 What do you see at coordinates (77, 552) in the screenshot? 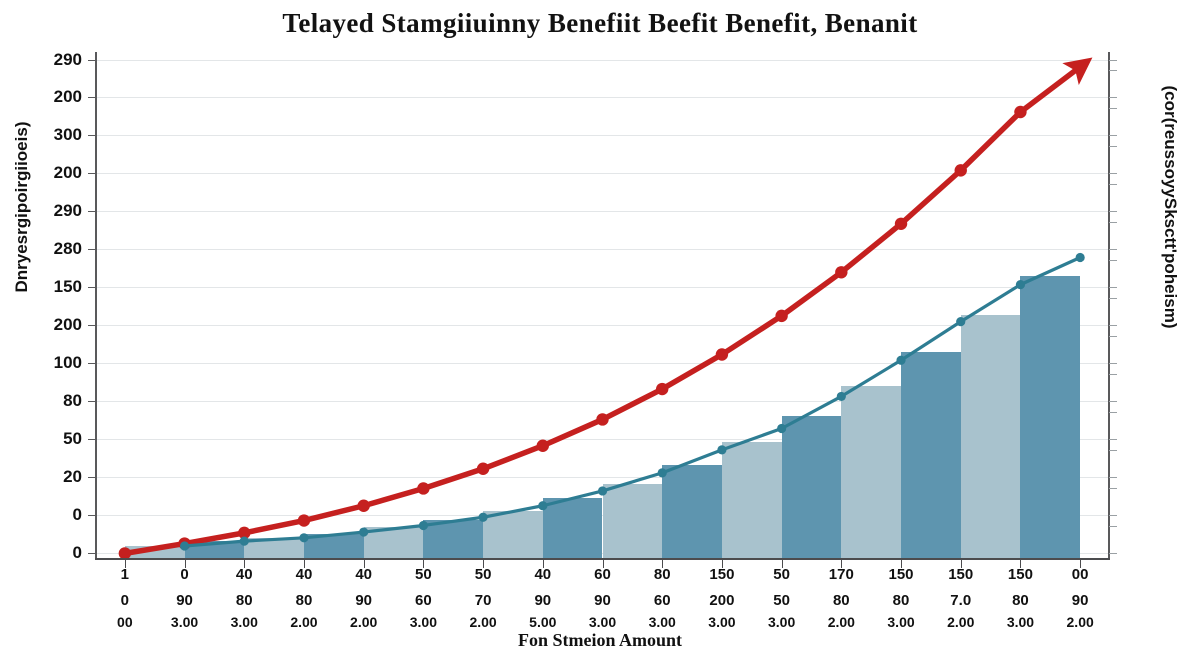
I see `y-tick-label: 0` at bounding box center [77, 552].